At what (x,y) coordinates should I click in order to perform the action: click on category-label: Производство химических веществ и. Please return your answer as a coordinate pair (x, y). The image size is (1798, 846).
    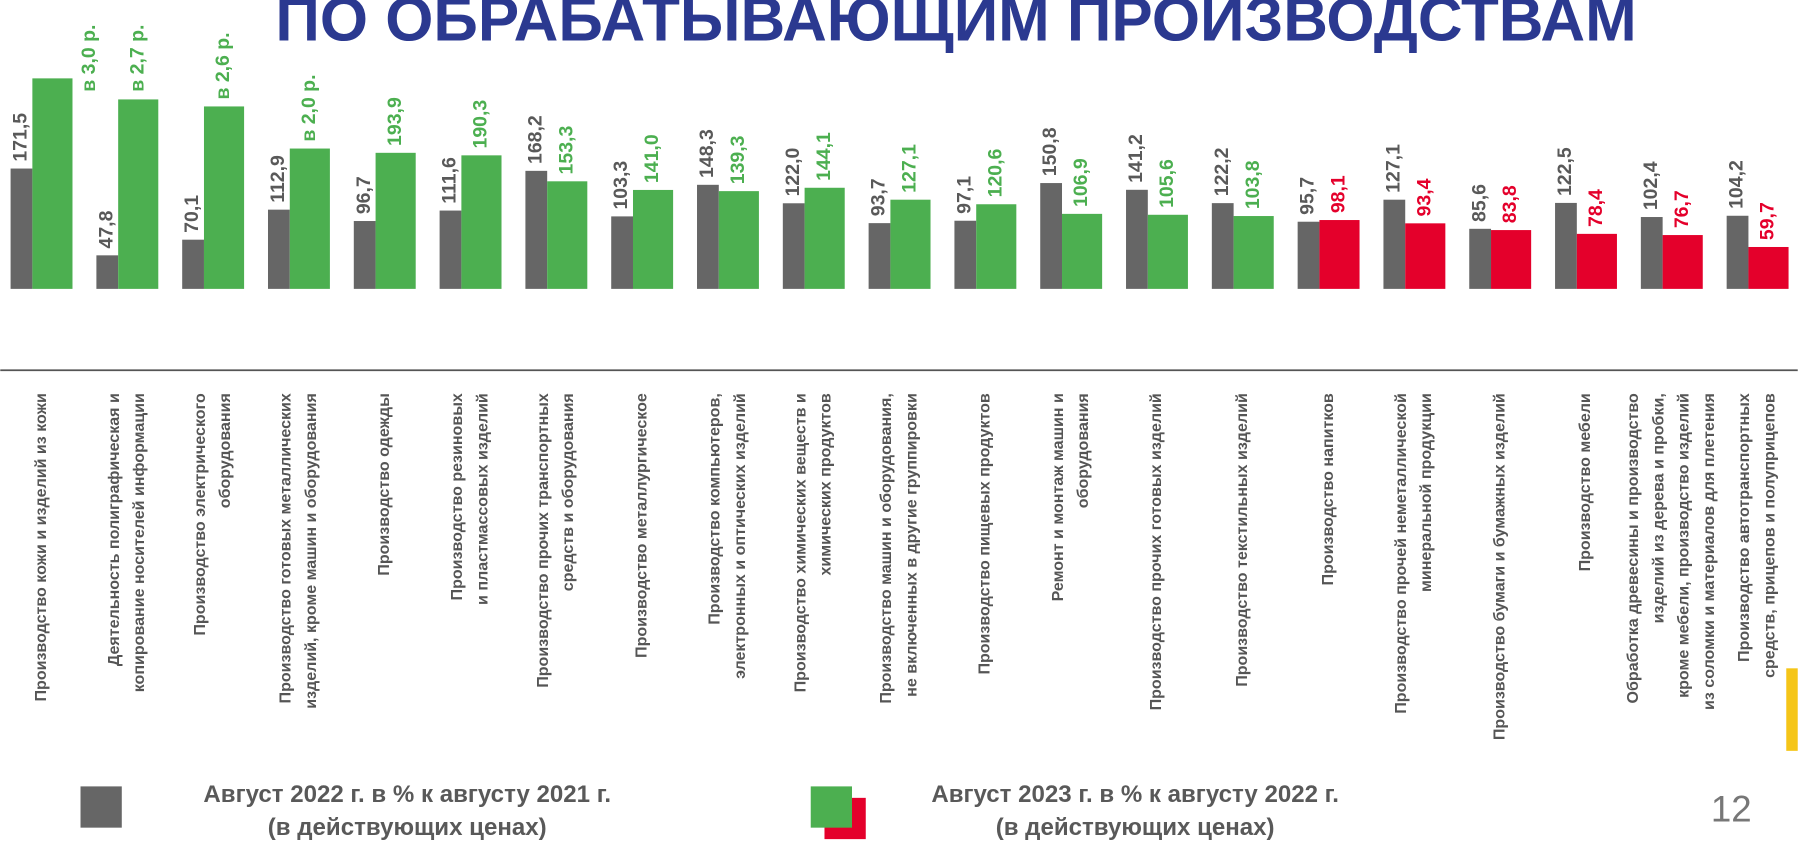
    Looking at the image, I should click on (800, 542).